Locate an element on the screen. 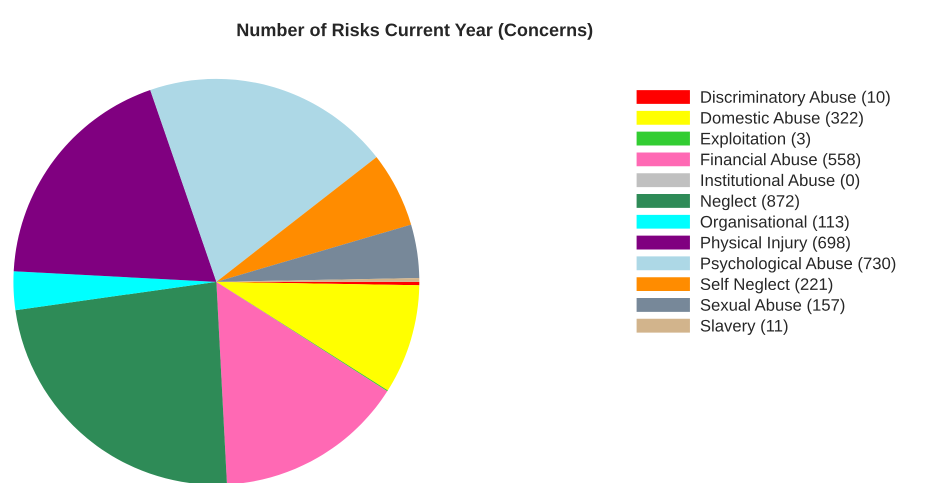 This screenshot has width=949, height=483. legend-label: Self Neglect (221) is located at coordinates (766, 286).